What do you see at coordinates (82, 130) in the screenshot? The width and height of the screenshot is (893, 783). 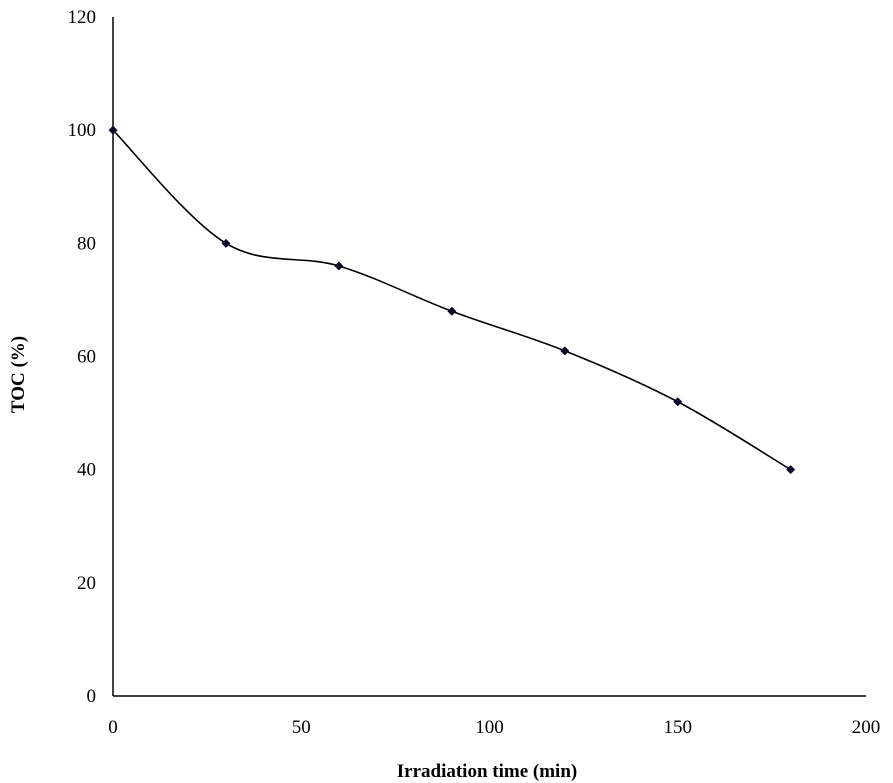 I see `y-tick-label: 100` at bounding box center [82, 130].